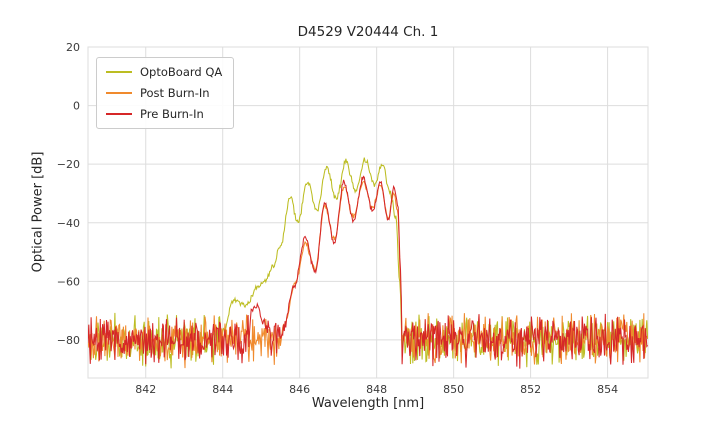 This screenshot has height=432, width=720. I want to click on y-tick-label: 0, so click(76, 106).